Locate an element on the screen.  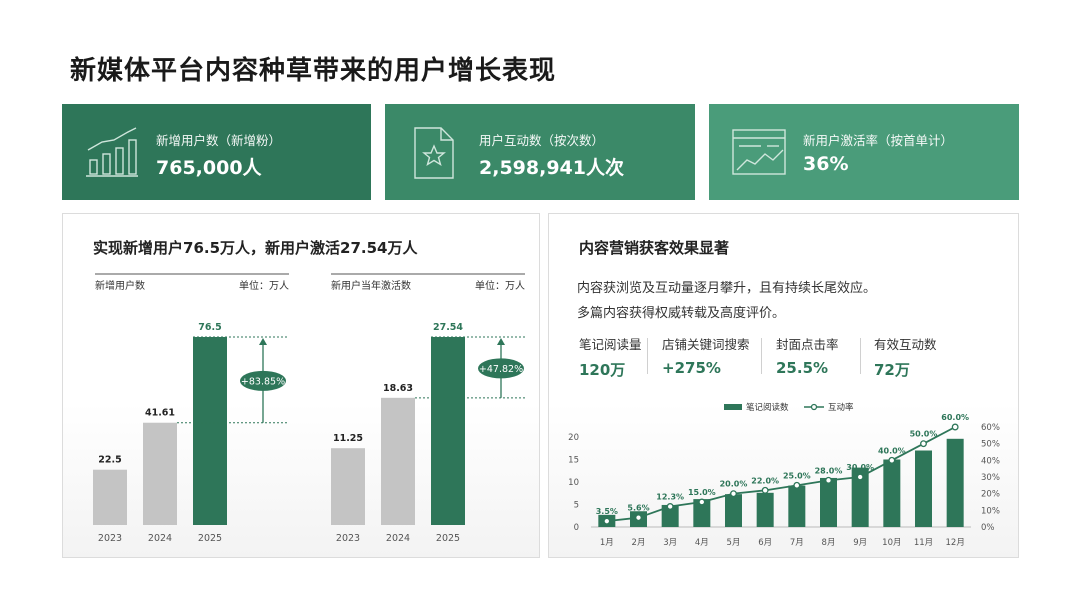
bar-value-label: 22.5 is located at coordinates (109, 460).